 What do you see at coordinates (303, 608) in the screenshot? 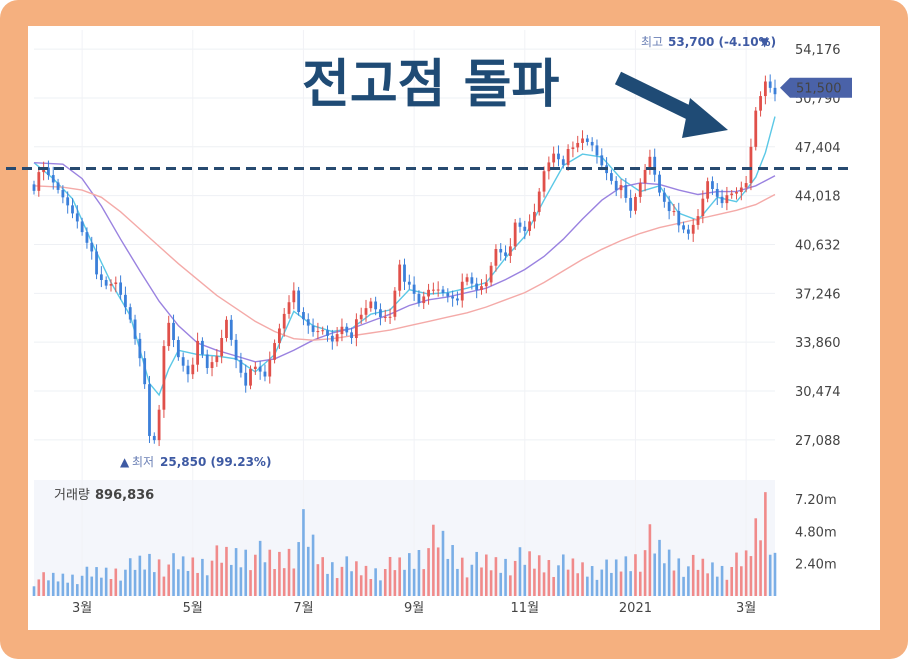
I see `x-tick-label: 7월` at bounding box center [303, 608].